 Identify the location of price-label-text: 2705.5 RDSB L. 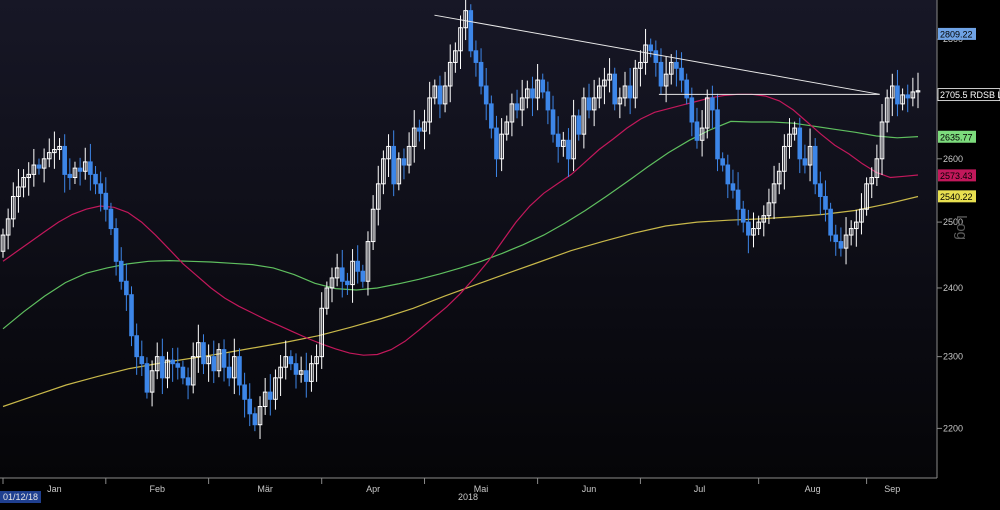
(970, 95).